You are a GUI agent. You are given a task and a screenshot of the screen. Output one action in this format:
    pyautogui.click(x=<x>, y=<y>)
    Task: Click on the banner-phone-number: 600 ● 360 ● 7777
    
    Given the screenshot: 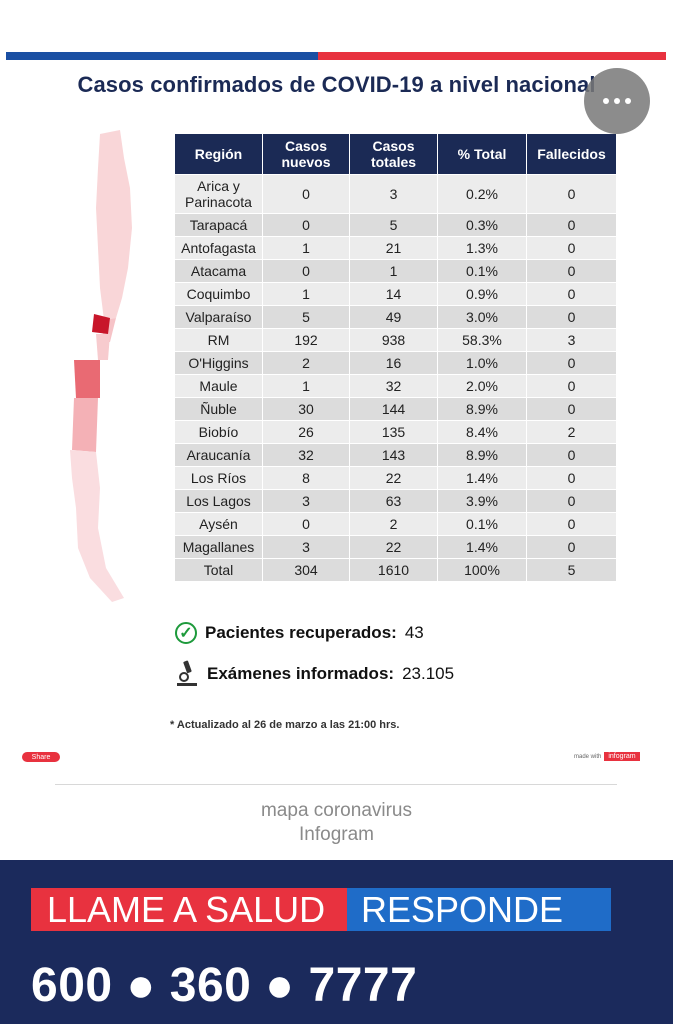 What is the action you would take?
    pyautogui.click(x=224, y=985)
    